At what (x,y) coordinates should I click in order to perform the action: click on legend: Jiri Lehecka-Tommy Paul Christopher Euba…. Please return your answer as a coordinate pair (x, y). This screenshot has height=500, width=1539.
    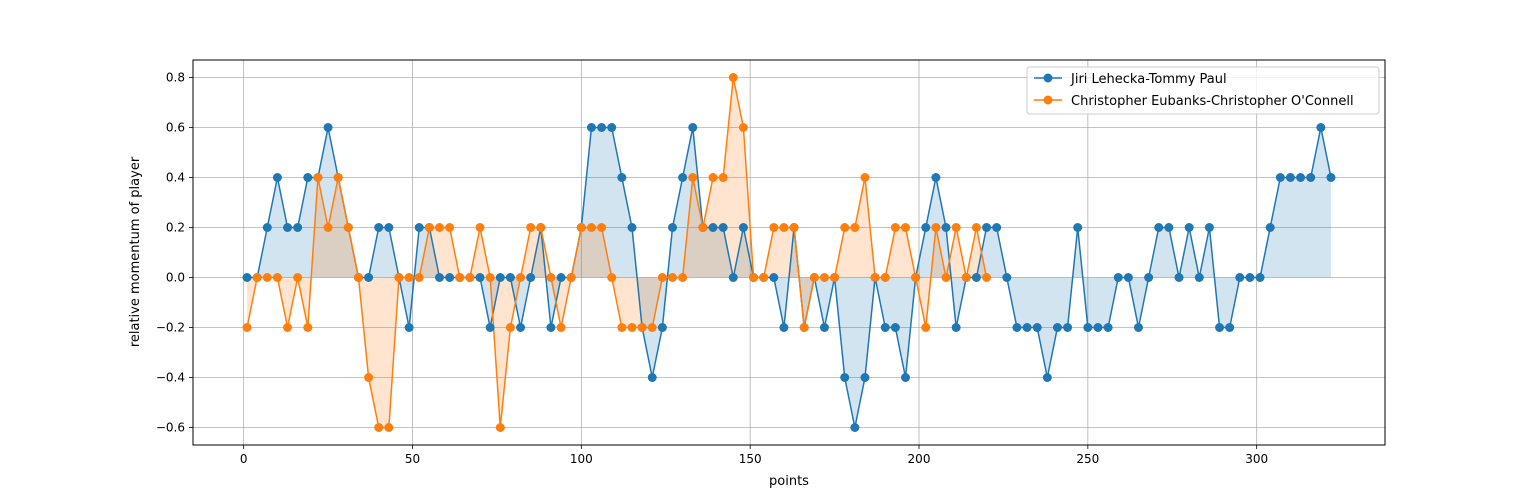
    Looking at the image, I should click on (1203, 90).